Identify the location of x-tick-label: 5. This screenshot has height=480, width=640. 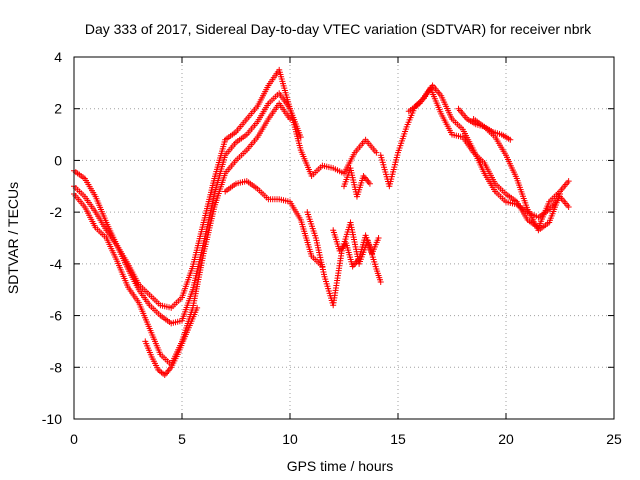
(182, 439).